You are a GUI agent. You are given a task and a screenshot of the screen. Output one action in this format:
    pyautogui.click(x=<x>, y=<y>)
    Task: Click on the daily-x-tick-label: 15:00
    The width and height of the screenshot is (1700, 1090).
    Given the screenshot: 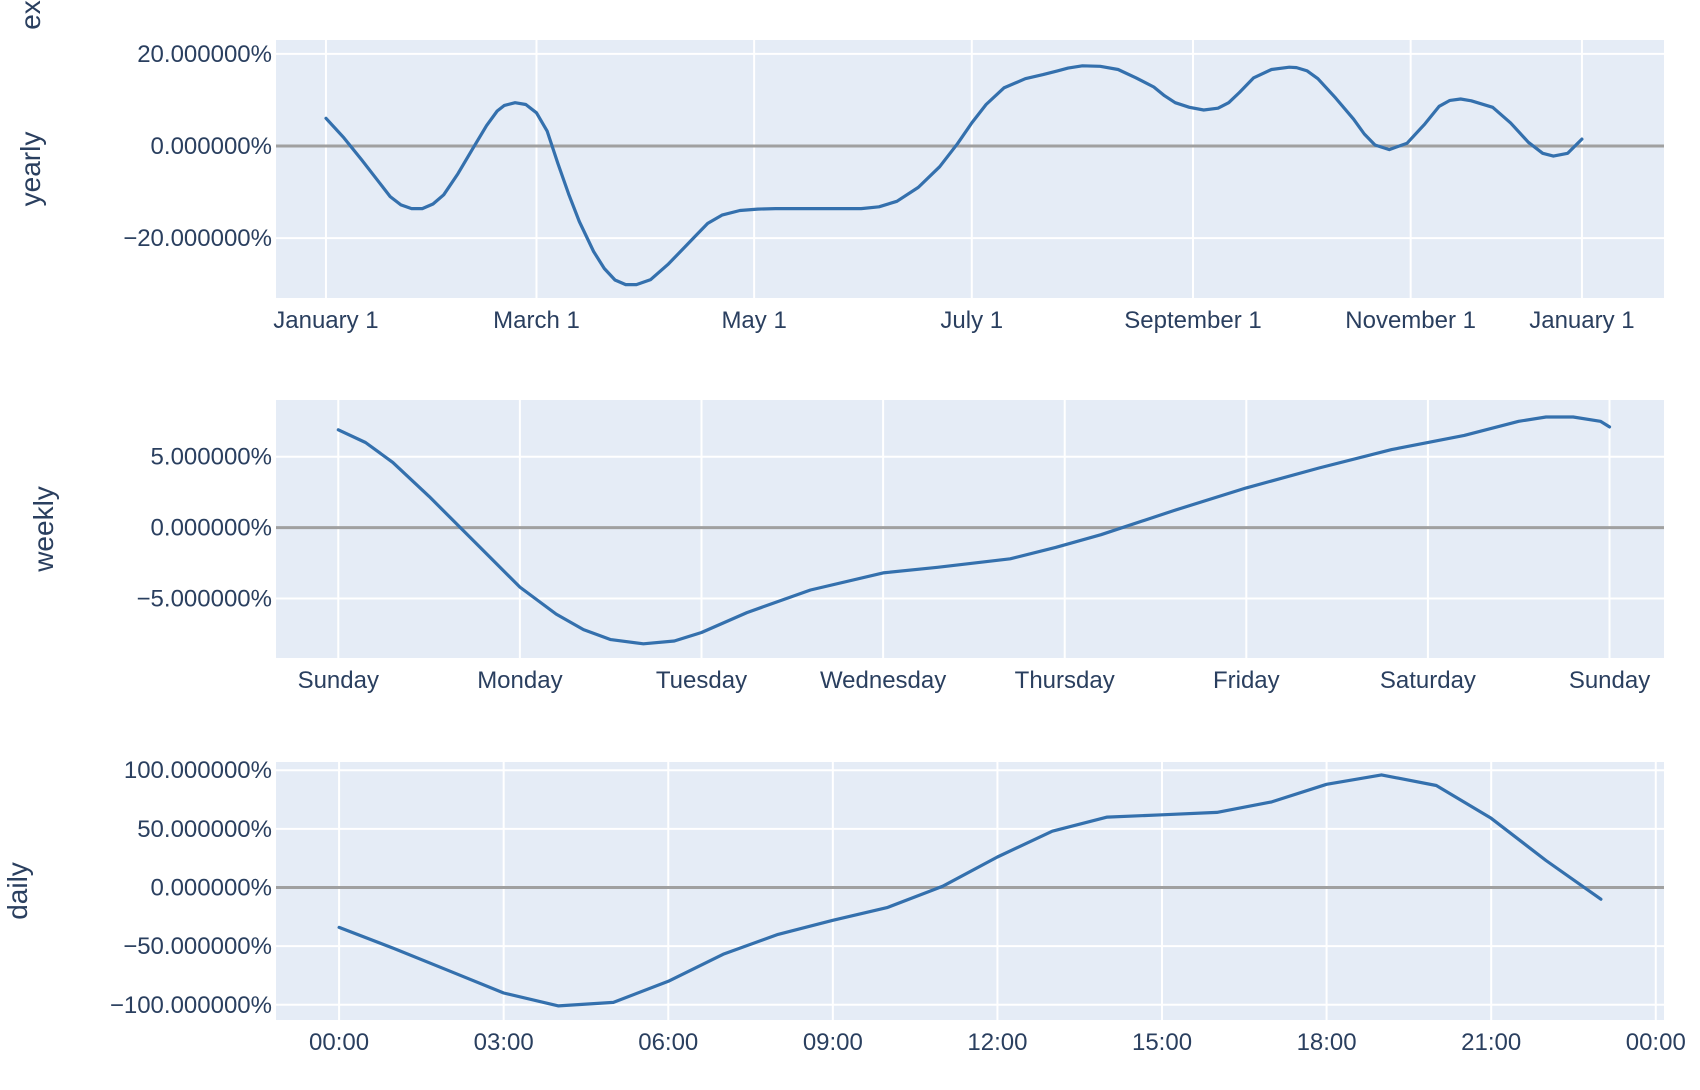 What is the action you would take?
    pyautogui.click(x=1162, y=1042)
    